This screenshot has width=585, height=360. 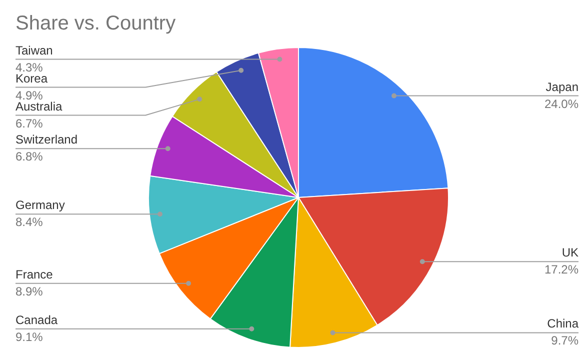 I want to click on data-label: 9.1%, so click(x=30, y=337).